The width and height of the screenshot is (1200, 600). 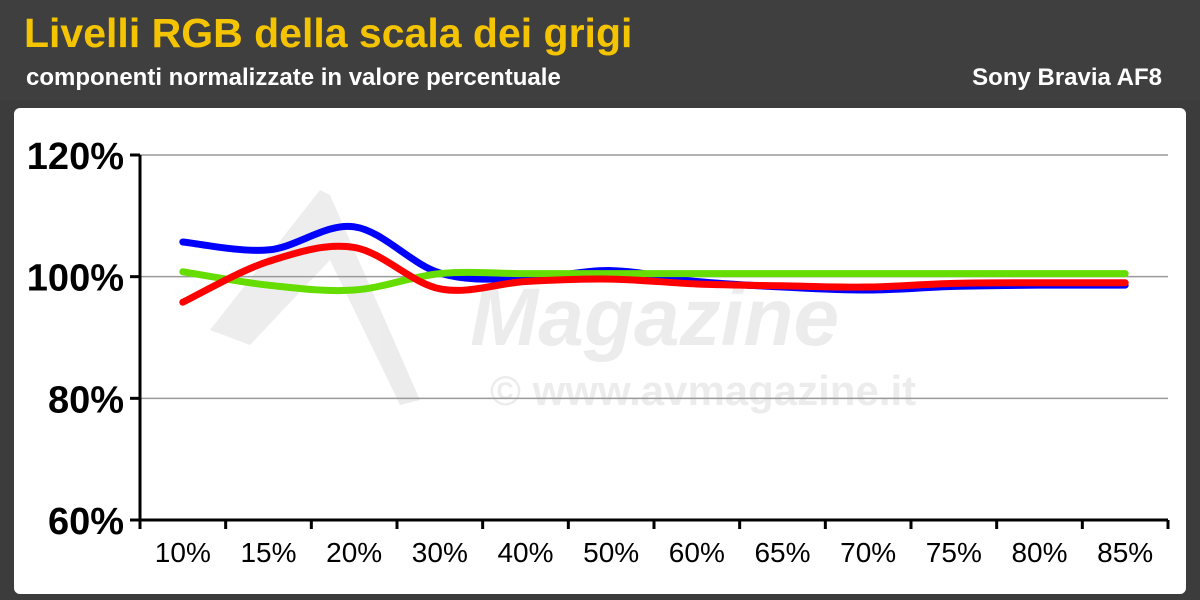 What do you see at coordinates (954, 552) in the screenshot?
I see `x-tick-label: 75%` at bounding box center [954, 552].